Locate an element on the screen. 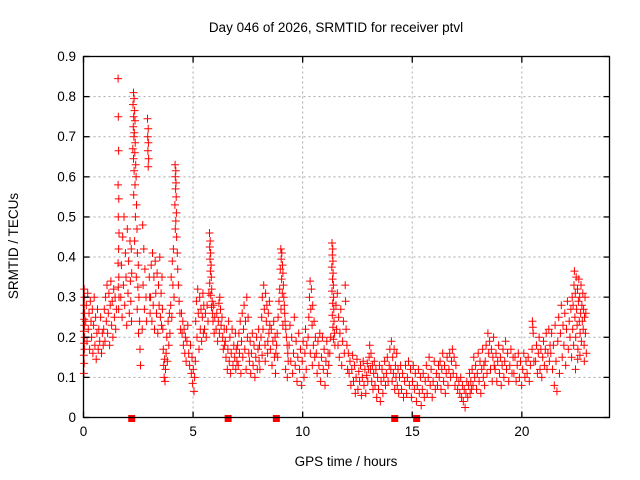  y-tick-label: 0.2 is located at coordinates (66, 337).